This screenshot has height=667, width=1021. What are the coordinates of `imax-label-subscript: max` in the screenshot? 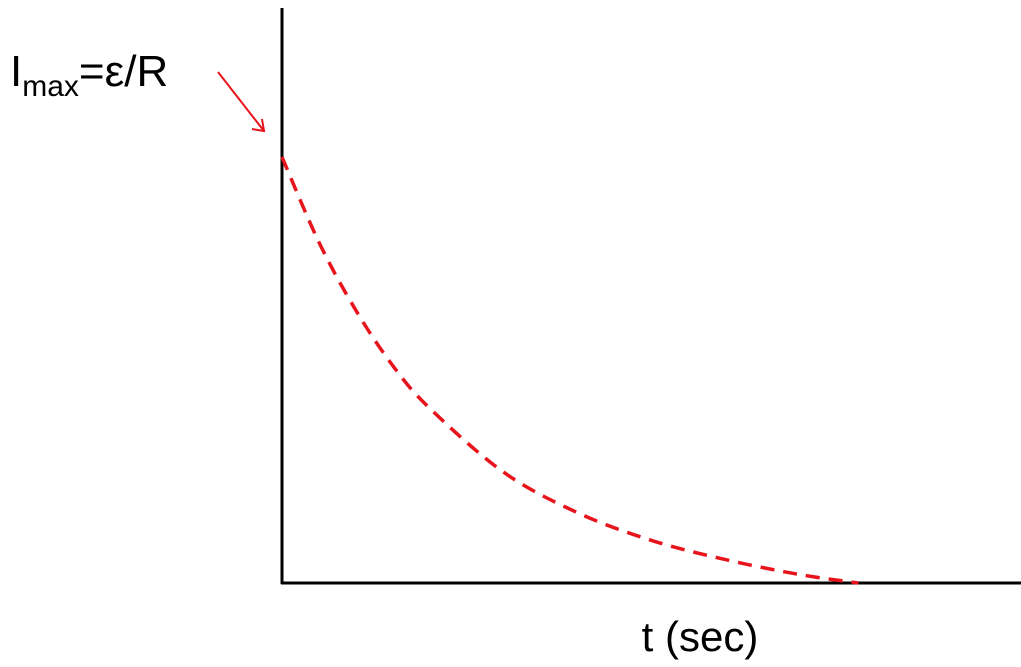 It's located at (50, 86).